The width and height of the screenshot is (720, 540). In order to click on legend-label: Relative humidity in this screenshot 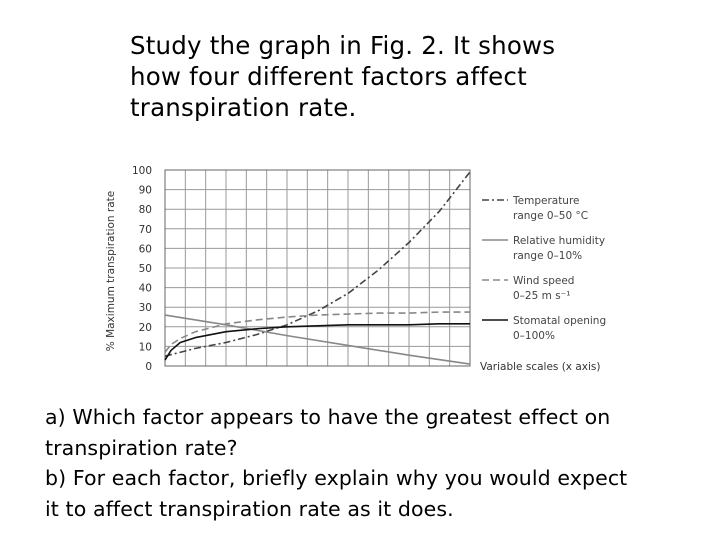, I will do `click(559, 241)`.